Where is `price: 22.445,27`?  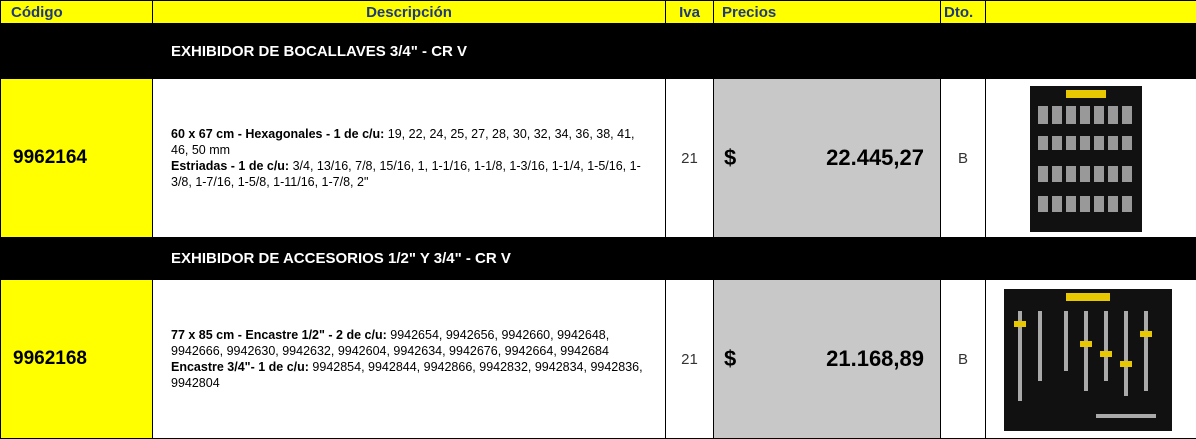
price: 22.445,27 is located at coordinates (875, 157).